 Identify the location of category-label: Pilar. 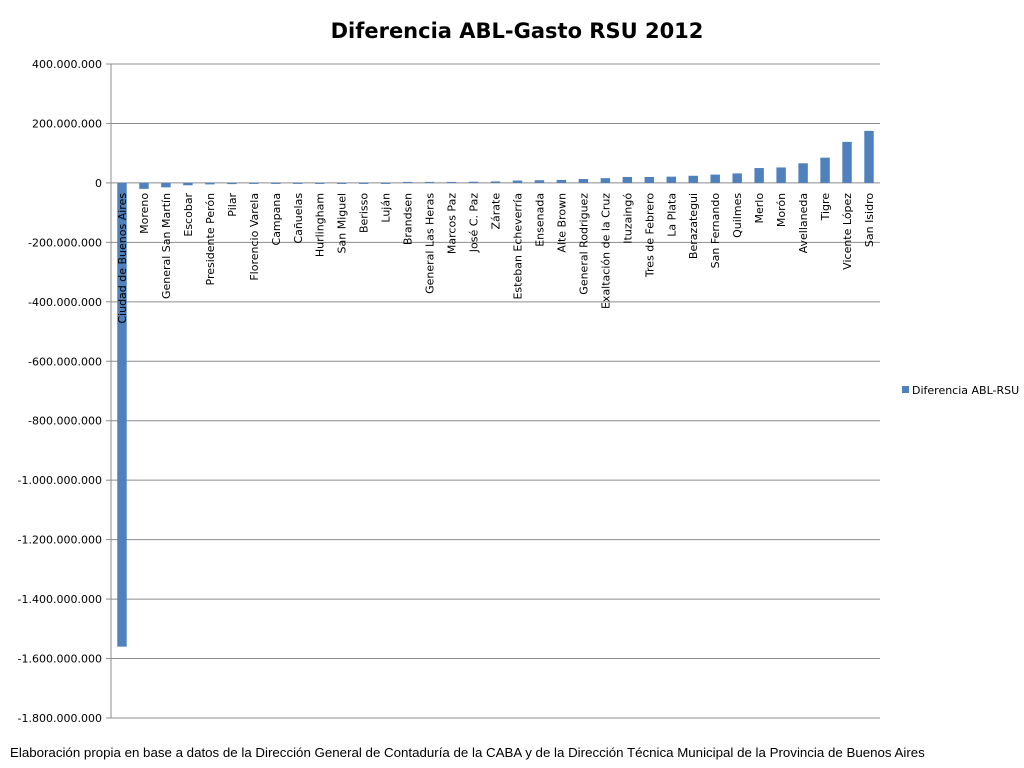
(232, 204).